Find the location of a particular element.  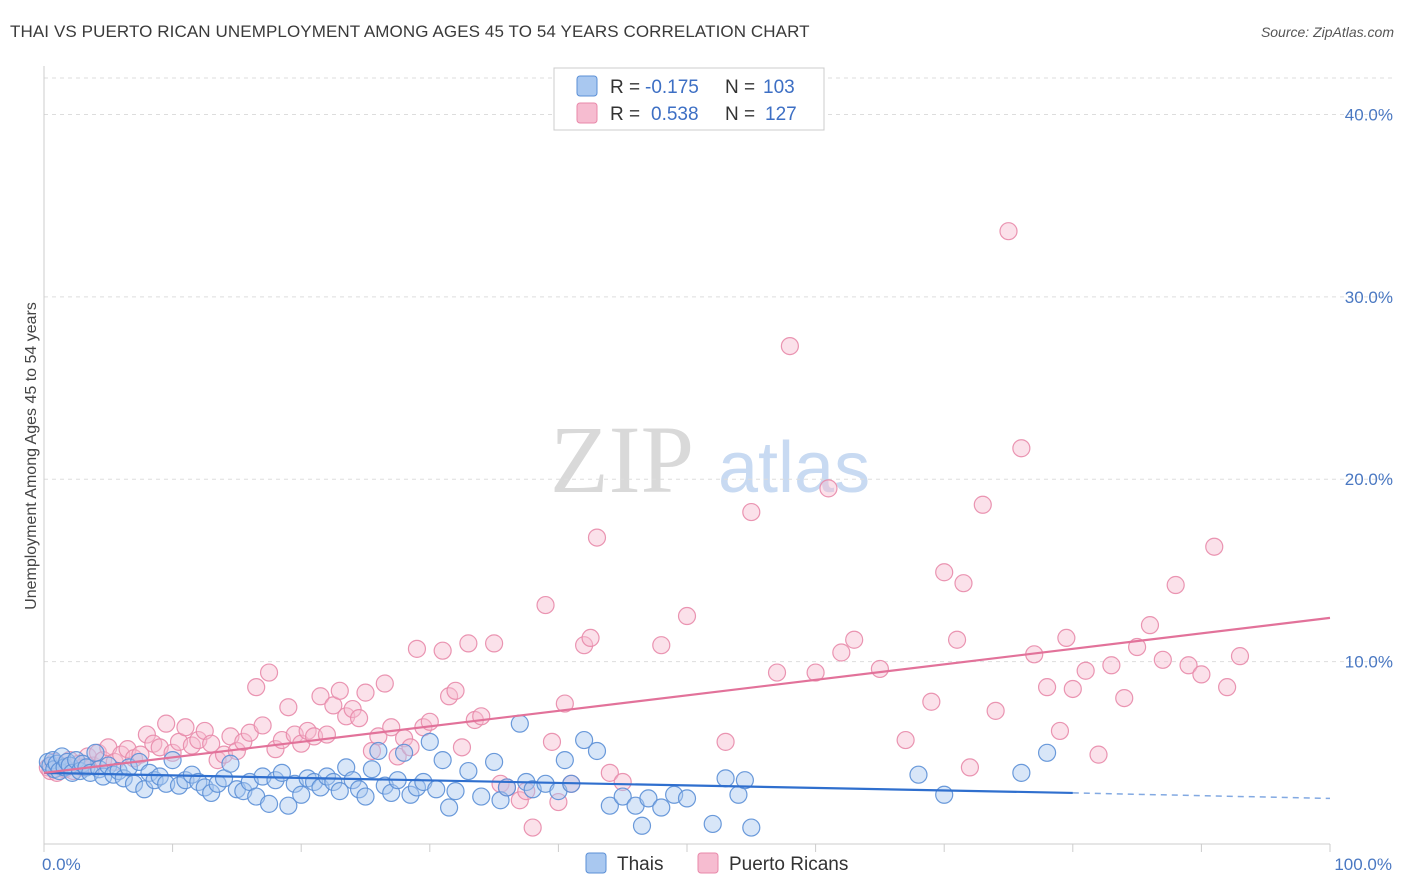

y-tick-label-1: 20.0% is located at coordinates (1369, 479).